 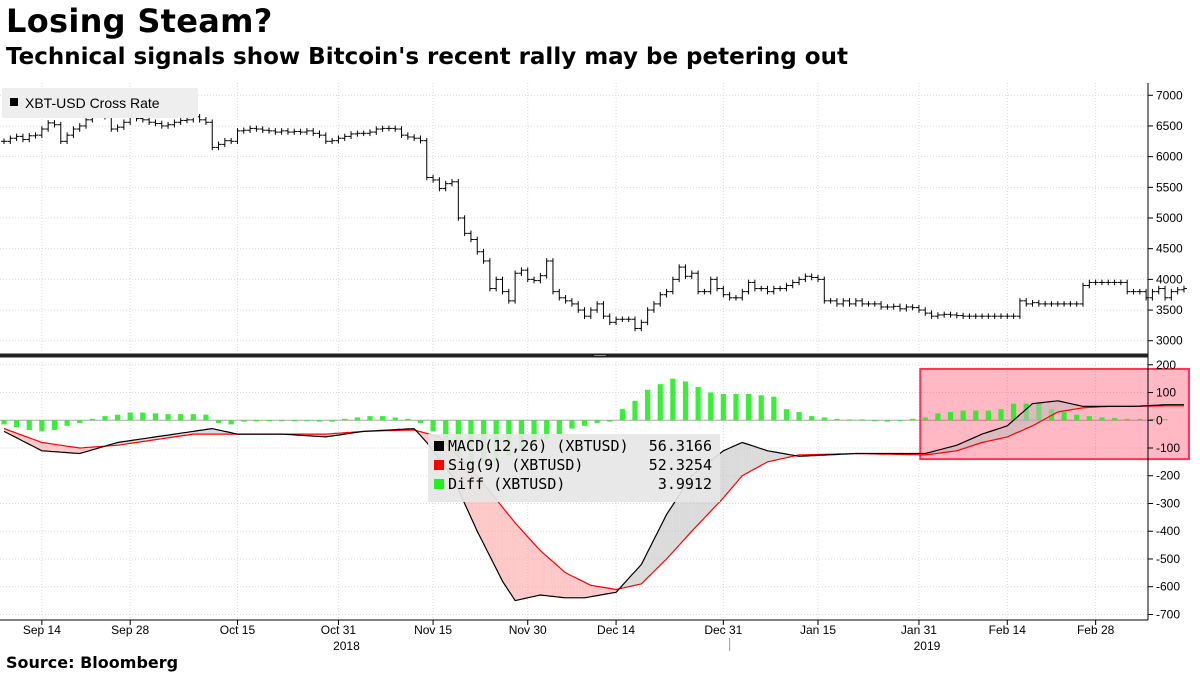 I want to click on macd-axis-tick-label: 200, so click(x=1166, y=365).